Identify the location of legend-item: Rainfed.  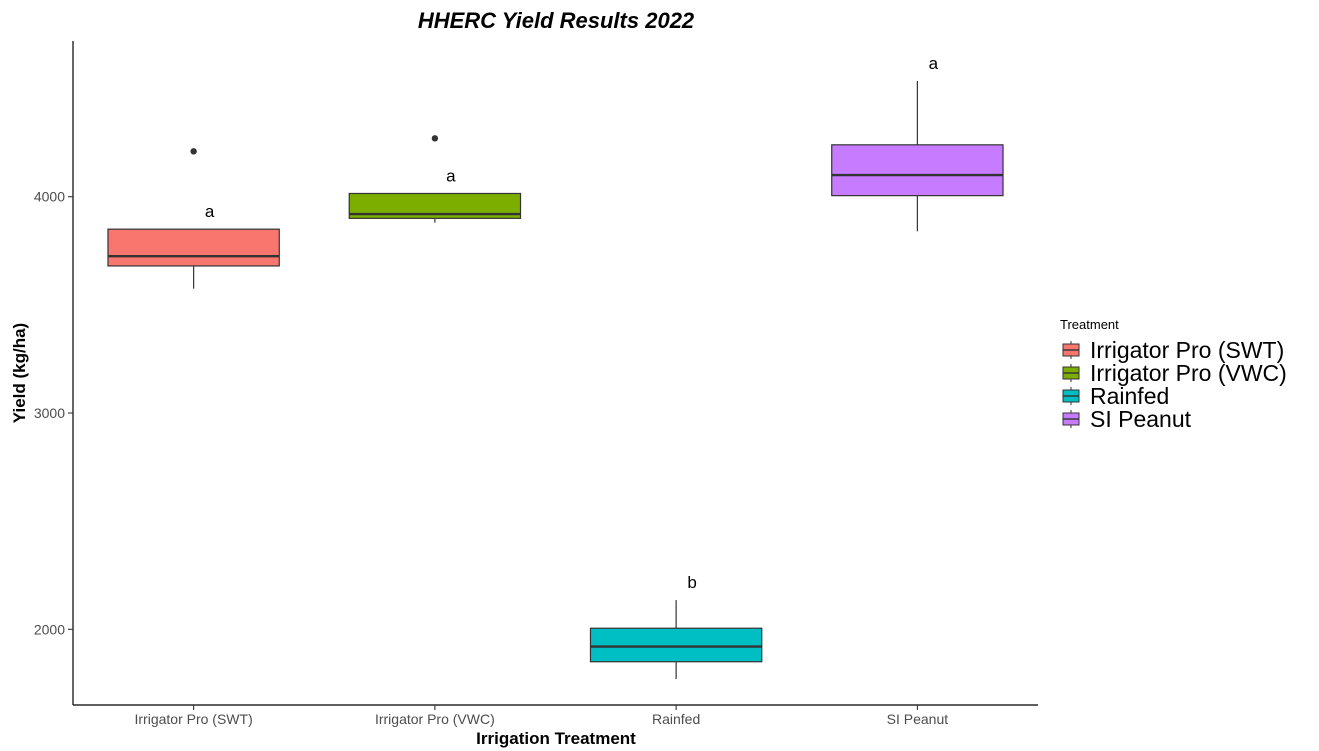
(1115, 396).